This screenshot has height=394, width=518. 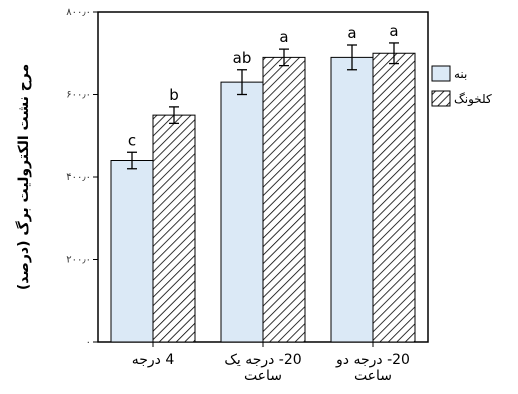 What do you see at coordinates (78, 177) in the screenshot?
I see `y-tick-label: ۴۰۰٫۰` at bounding box center [78, 177].